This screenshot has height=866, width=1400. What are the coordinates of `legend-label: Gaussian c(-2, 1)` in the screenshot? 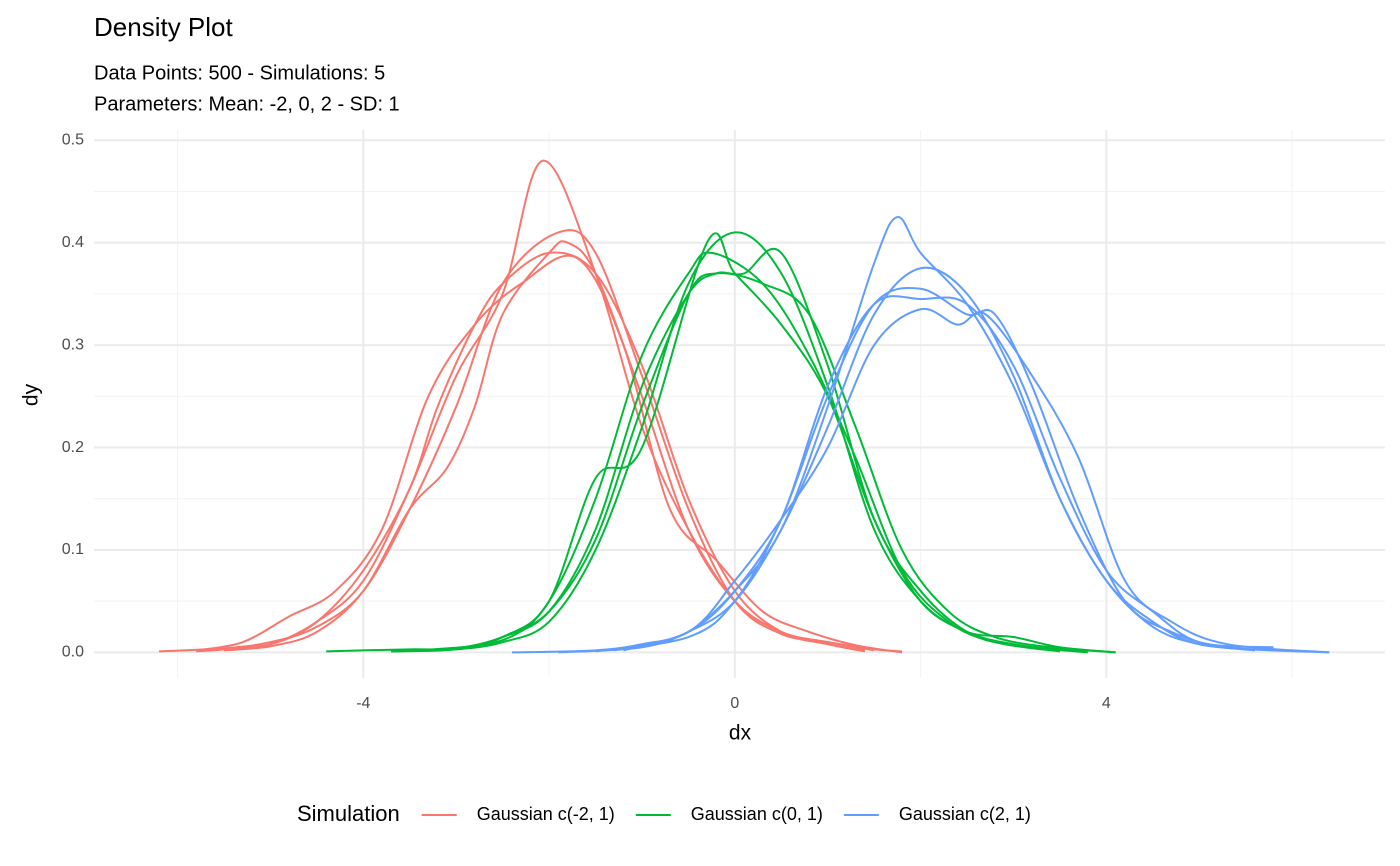 It's located at (546, 814).